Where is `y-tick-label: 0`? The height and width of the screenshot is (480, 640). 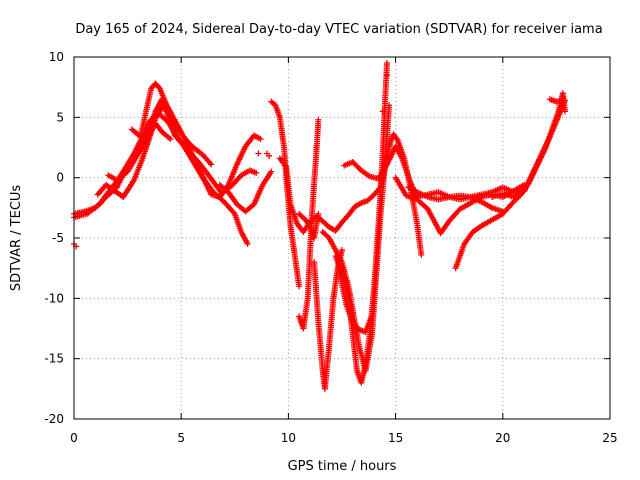
y-tick-label: 0 is located at coordinates (60, 178).